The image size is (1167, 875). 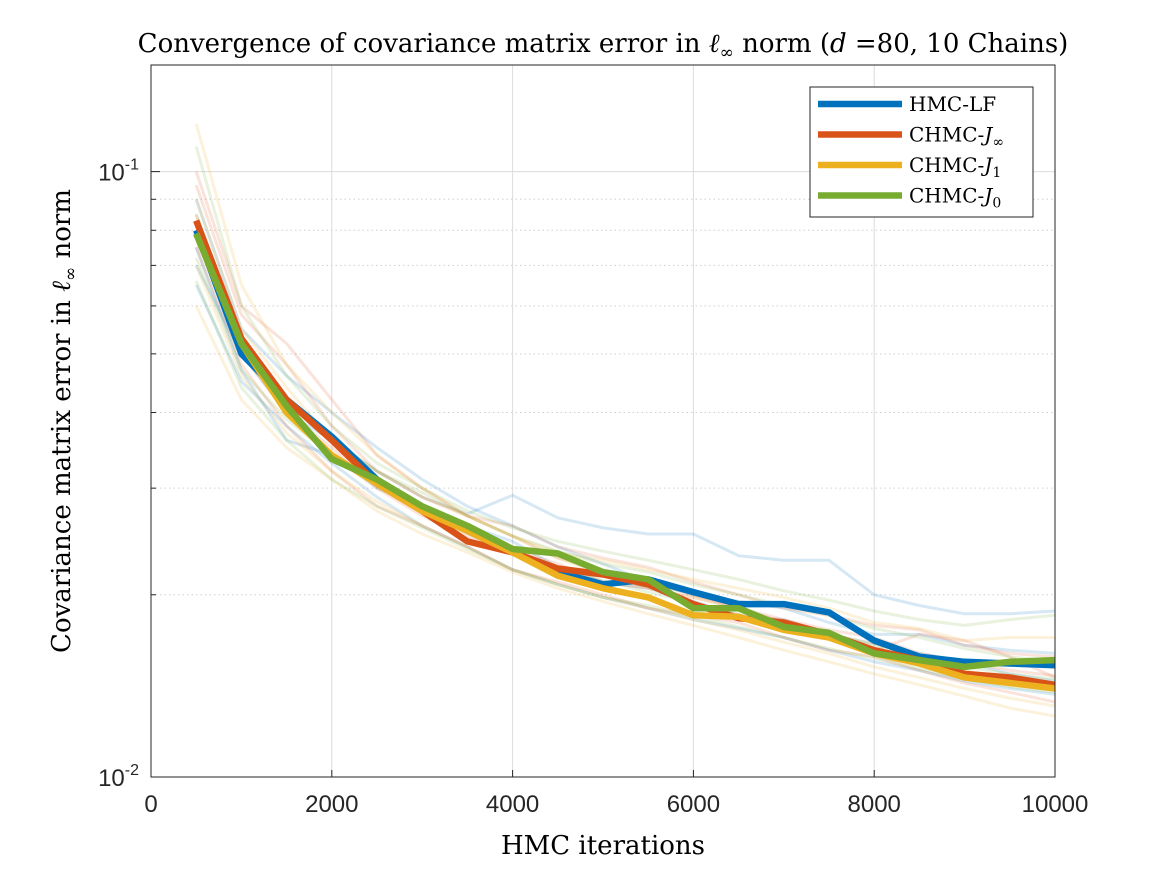 I want to click on x-tick-label: 4000, so click(x=512, y=804).